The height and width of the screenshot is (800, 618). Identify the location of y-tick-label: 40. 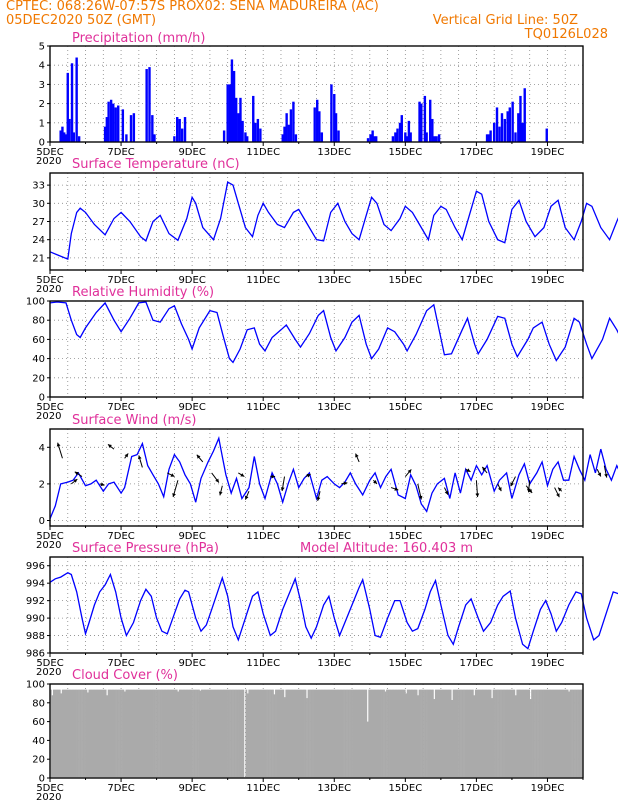
(38, 359).